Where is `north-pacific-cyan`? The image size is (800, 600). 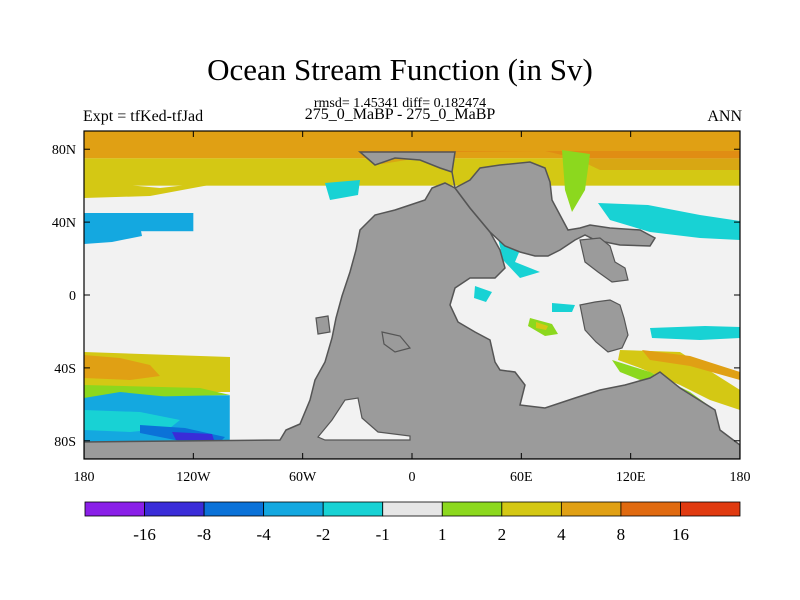 north-pacific-cyan is located at coordinates (669, 221).